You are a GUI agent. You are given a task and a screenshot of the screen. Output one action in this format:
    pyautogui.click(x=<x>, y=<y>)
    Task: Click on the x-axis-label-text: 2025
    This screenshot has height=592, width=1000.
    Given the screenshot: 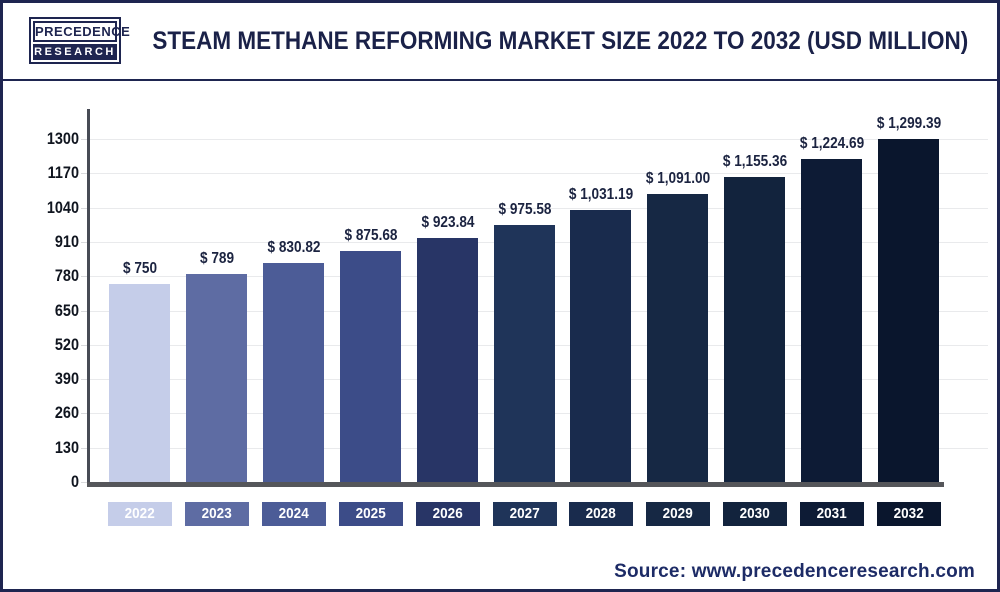 What is the action you would take?
    pyautogui.click(x=370, y=513)
    